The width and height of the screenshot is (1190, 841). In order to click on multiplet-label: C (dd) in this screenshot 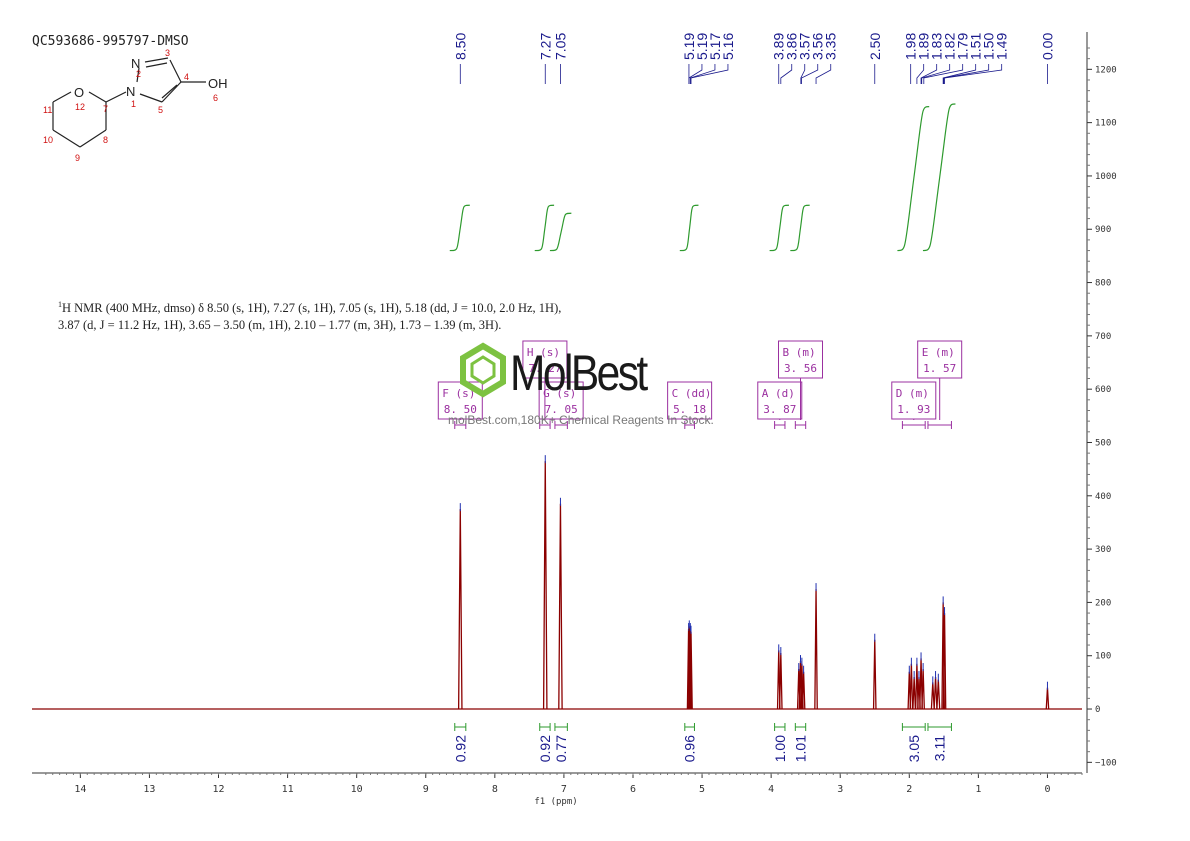, I will do `click(692, 393)`.